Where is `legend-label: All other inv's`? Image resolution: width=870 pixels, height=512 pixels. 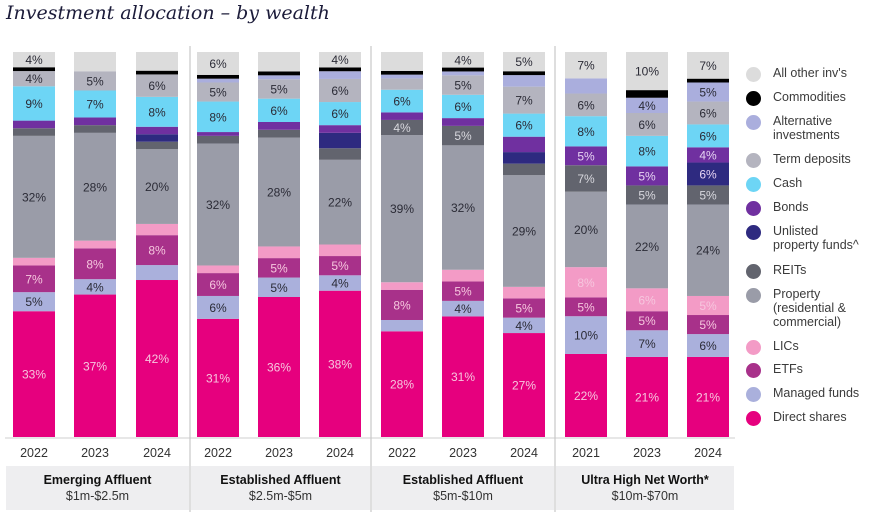 legend-label: All other inv's is located at coordinates (810, 73).